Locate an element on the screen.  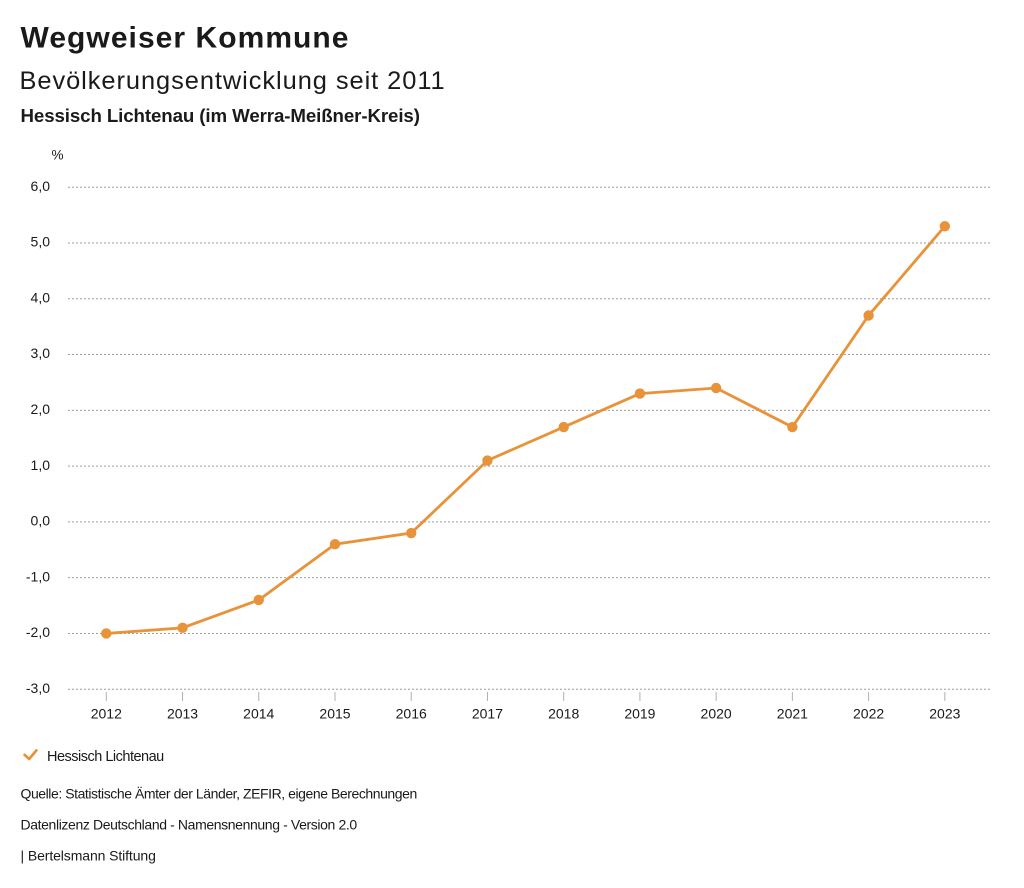
svg-text: 2013 is located at coordinates (182, 714).